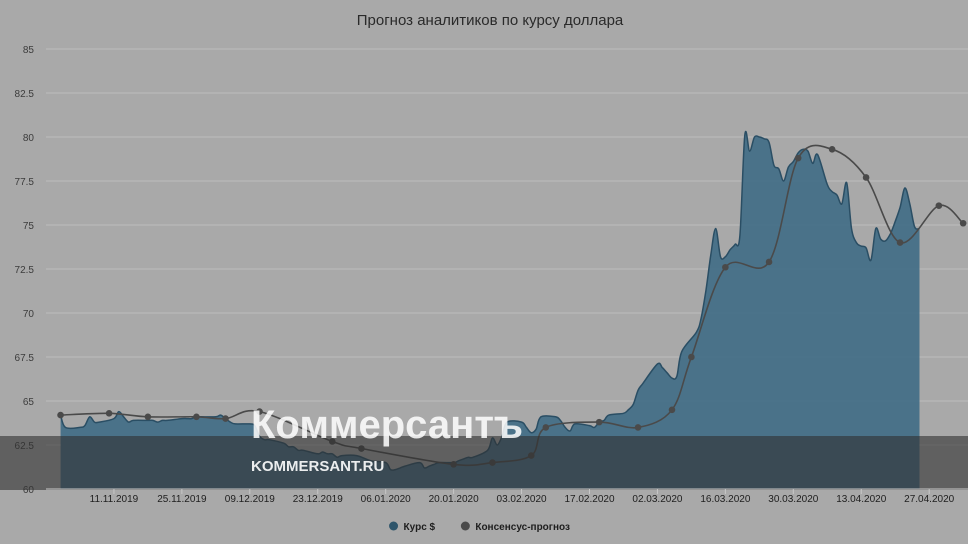 The image size is (968, 544). Describe the element at coordinates (318, 499) in the screenshot. I see `x-tick-label: 23.12.2019` at that location.